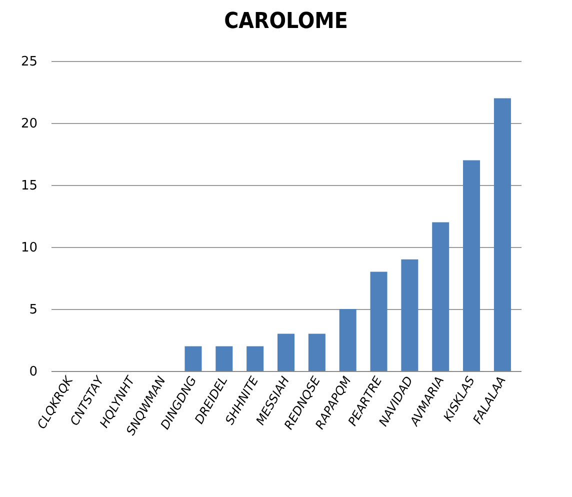  What do you see at coordinates (33, 310) in the screenshot?
I see `y-tick-label: 5` at bounding box center [33, 310].